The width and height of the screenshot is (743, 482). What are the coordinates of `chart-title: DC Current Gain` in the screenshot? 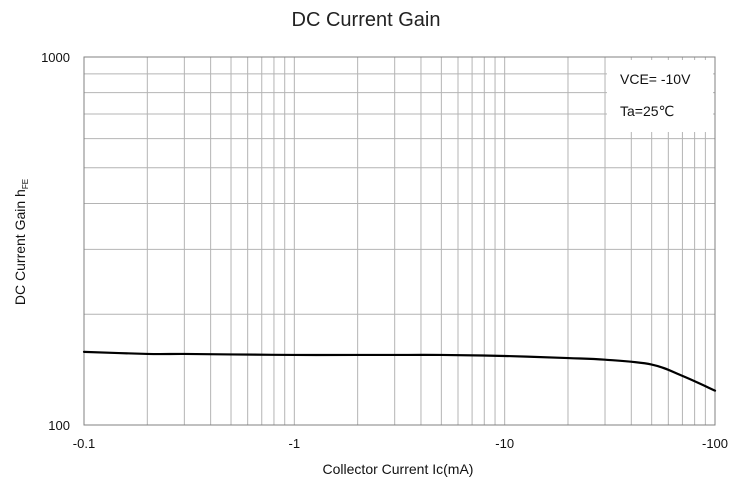 It's located at (366, 20).